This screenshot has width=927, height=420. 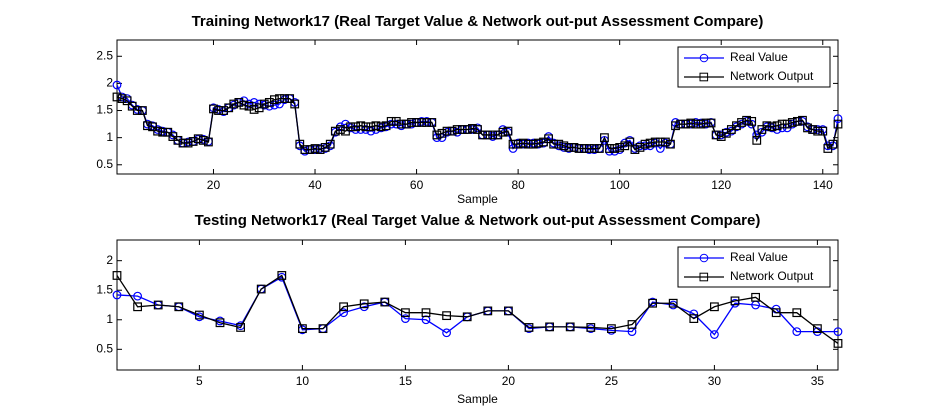 I want to click on y-tick-label: 2, so click(x=109, y=83).